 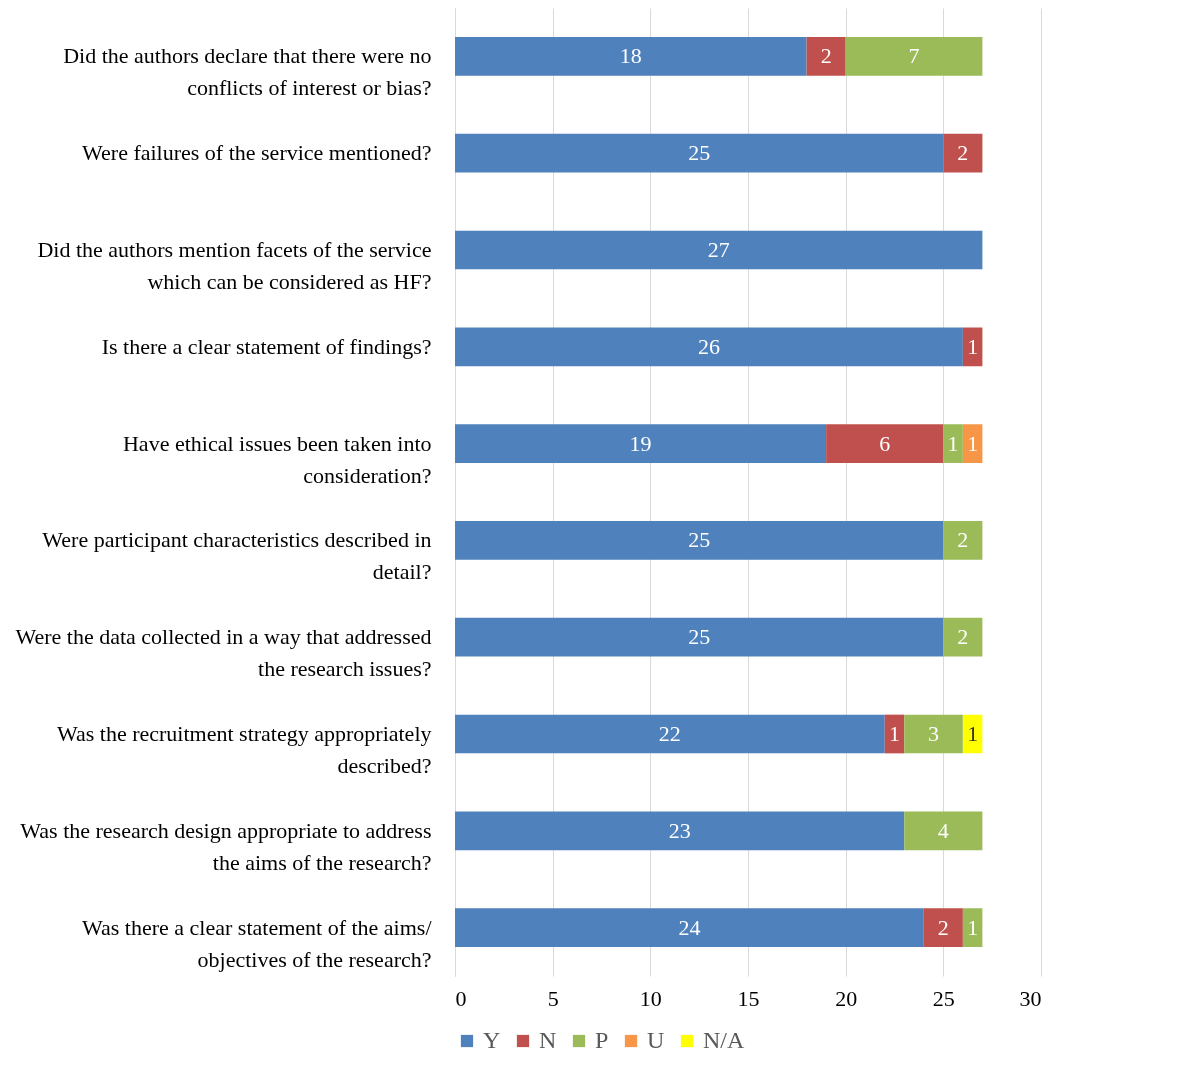 What do you see at coordinates (461, 998) in the screenshot?
I see `x-tick-label: 0` at bounding box center [461, 998].